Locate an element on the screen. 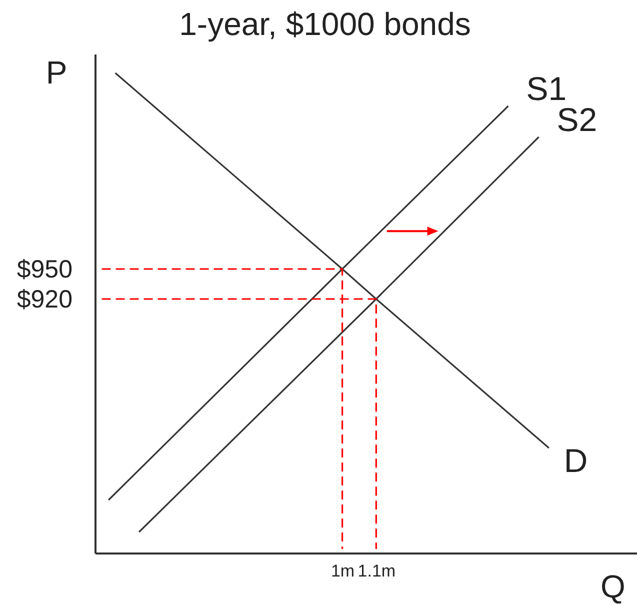 This screenshot has width=637, height=606. x-tick-label: 1m is located at coordinates (342, 571).